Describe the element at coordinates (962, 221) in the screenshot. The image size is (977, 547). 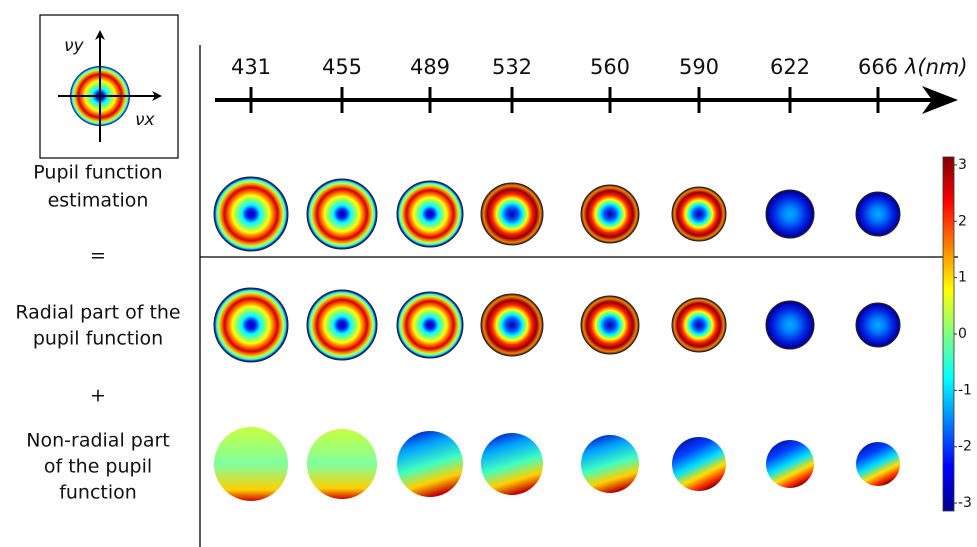
I see `colorbar-tick-label: 2` at that location.